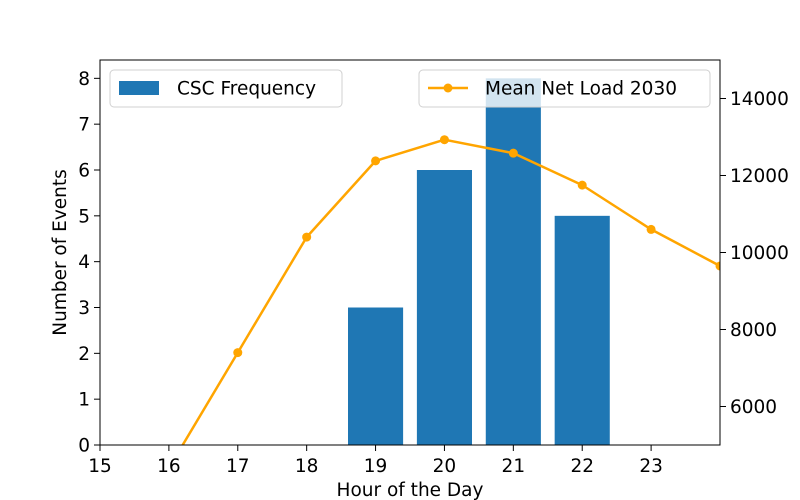 The height and width of the screenshot is (500, 800). Describe the element at coordinates (448, 88) in the screenshot. I see `legend-marker` at that location.